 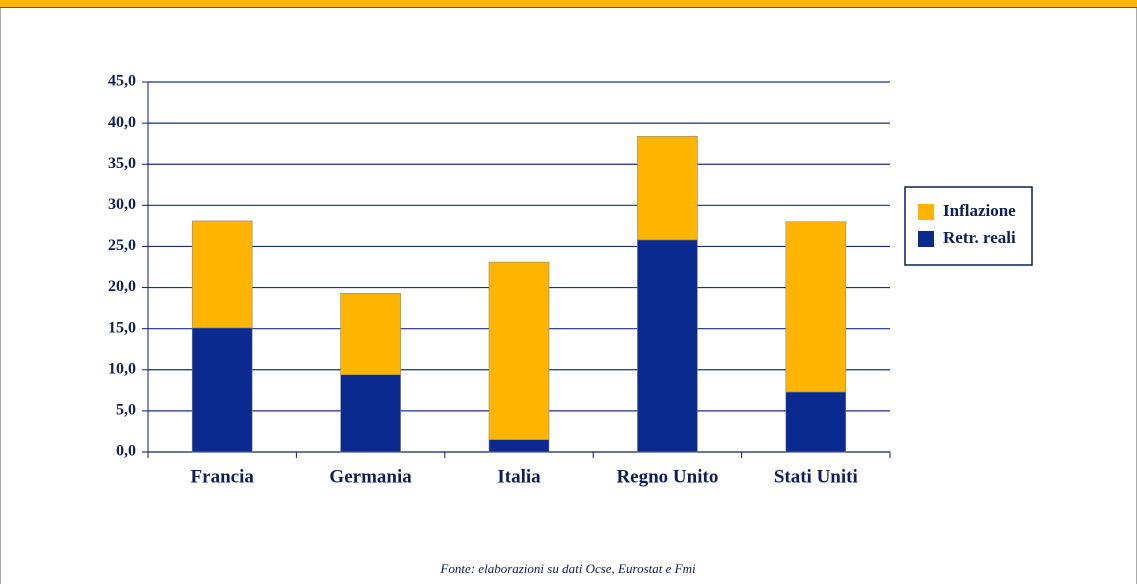 I want to click on legend-box, so click(x=968, y=226).